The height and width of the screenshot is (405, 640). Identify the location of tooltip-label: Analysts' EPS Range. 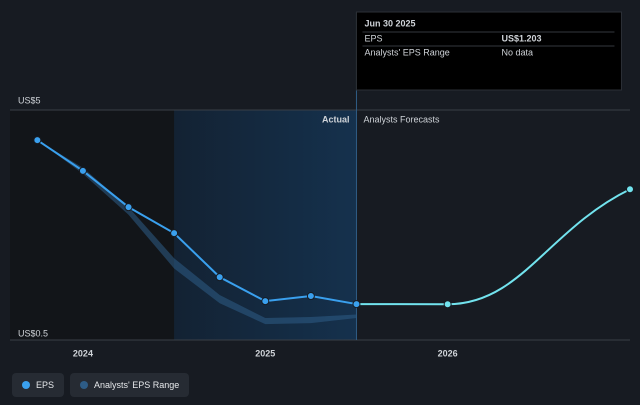
(406, 52).